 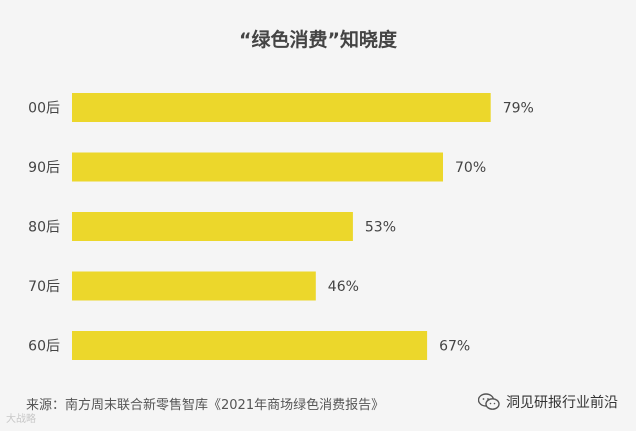 What do you see at coordinates (44, 109) in the screenshot?
I see `category-label: 00后` at bounding box center [44, 109].